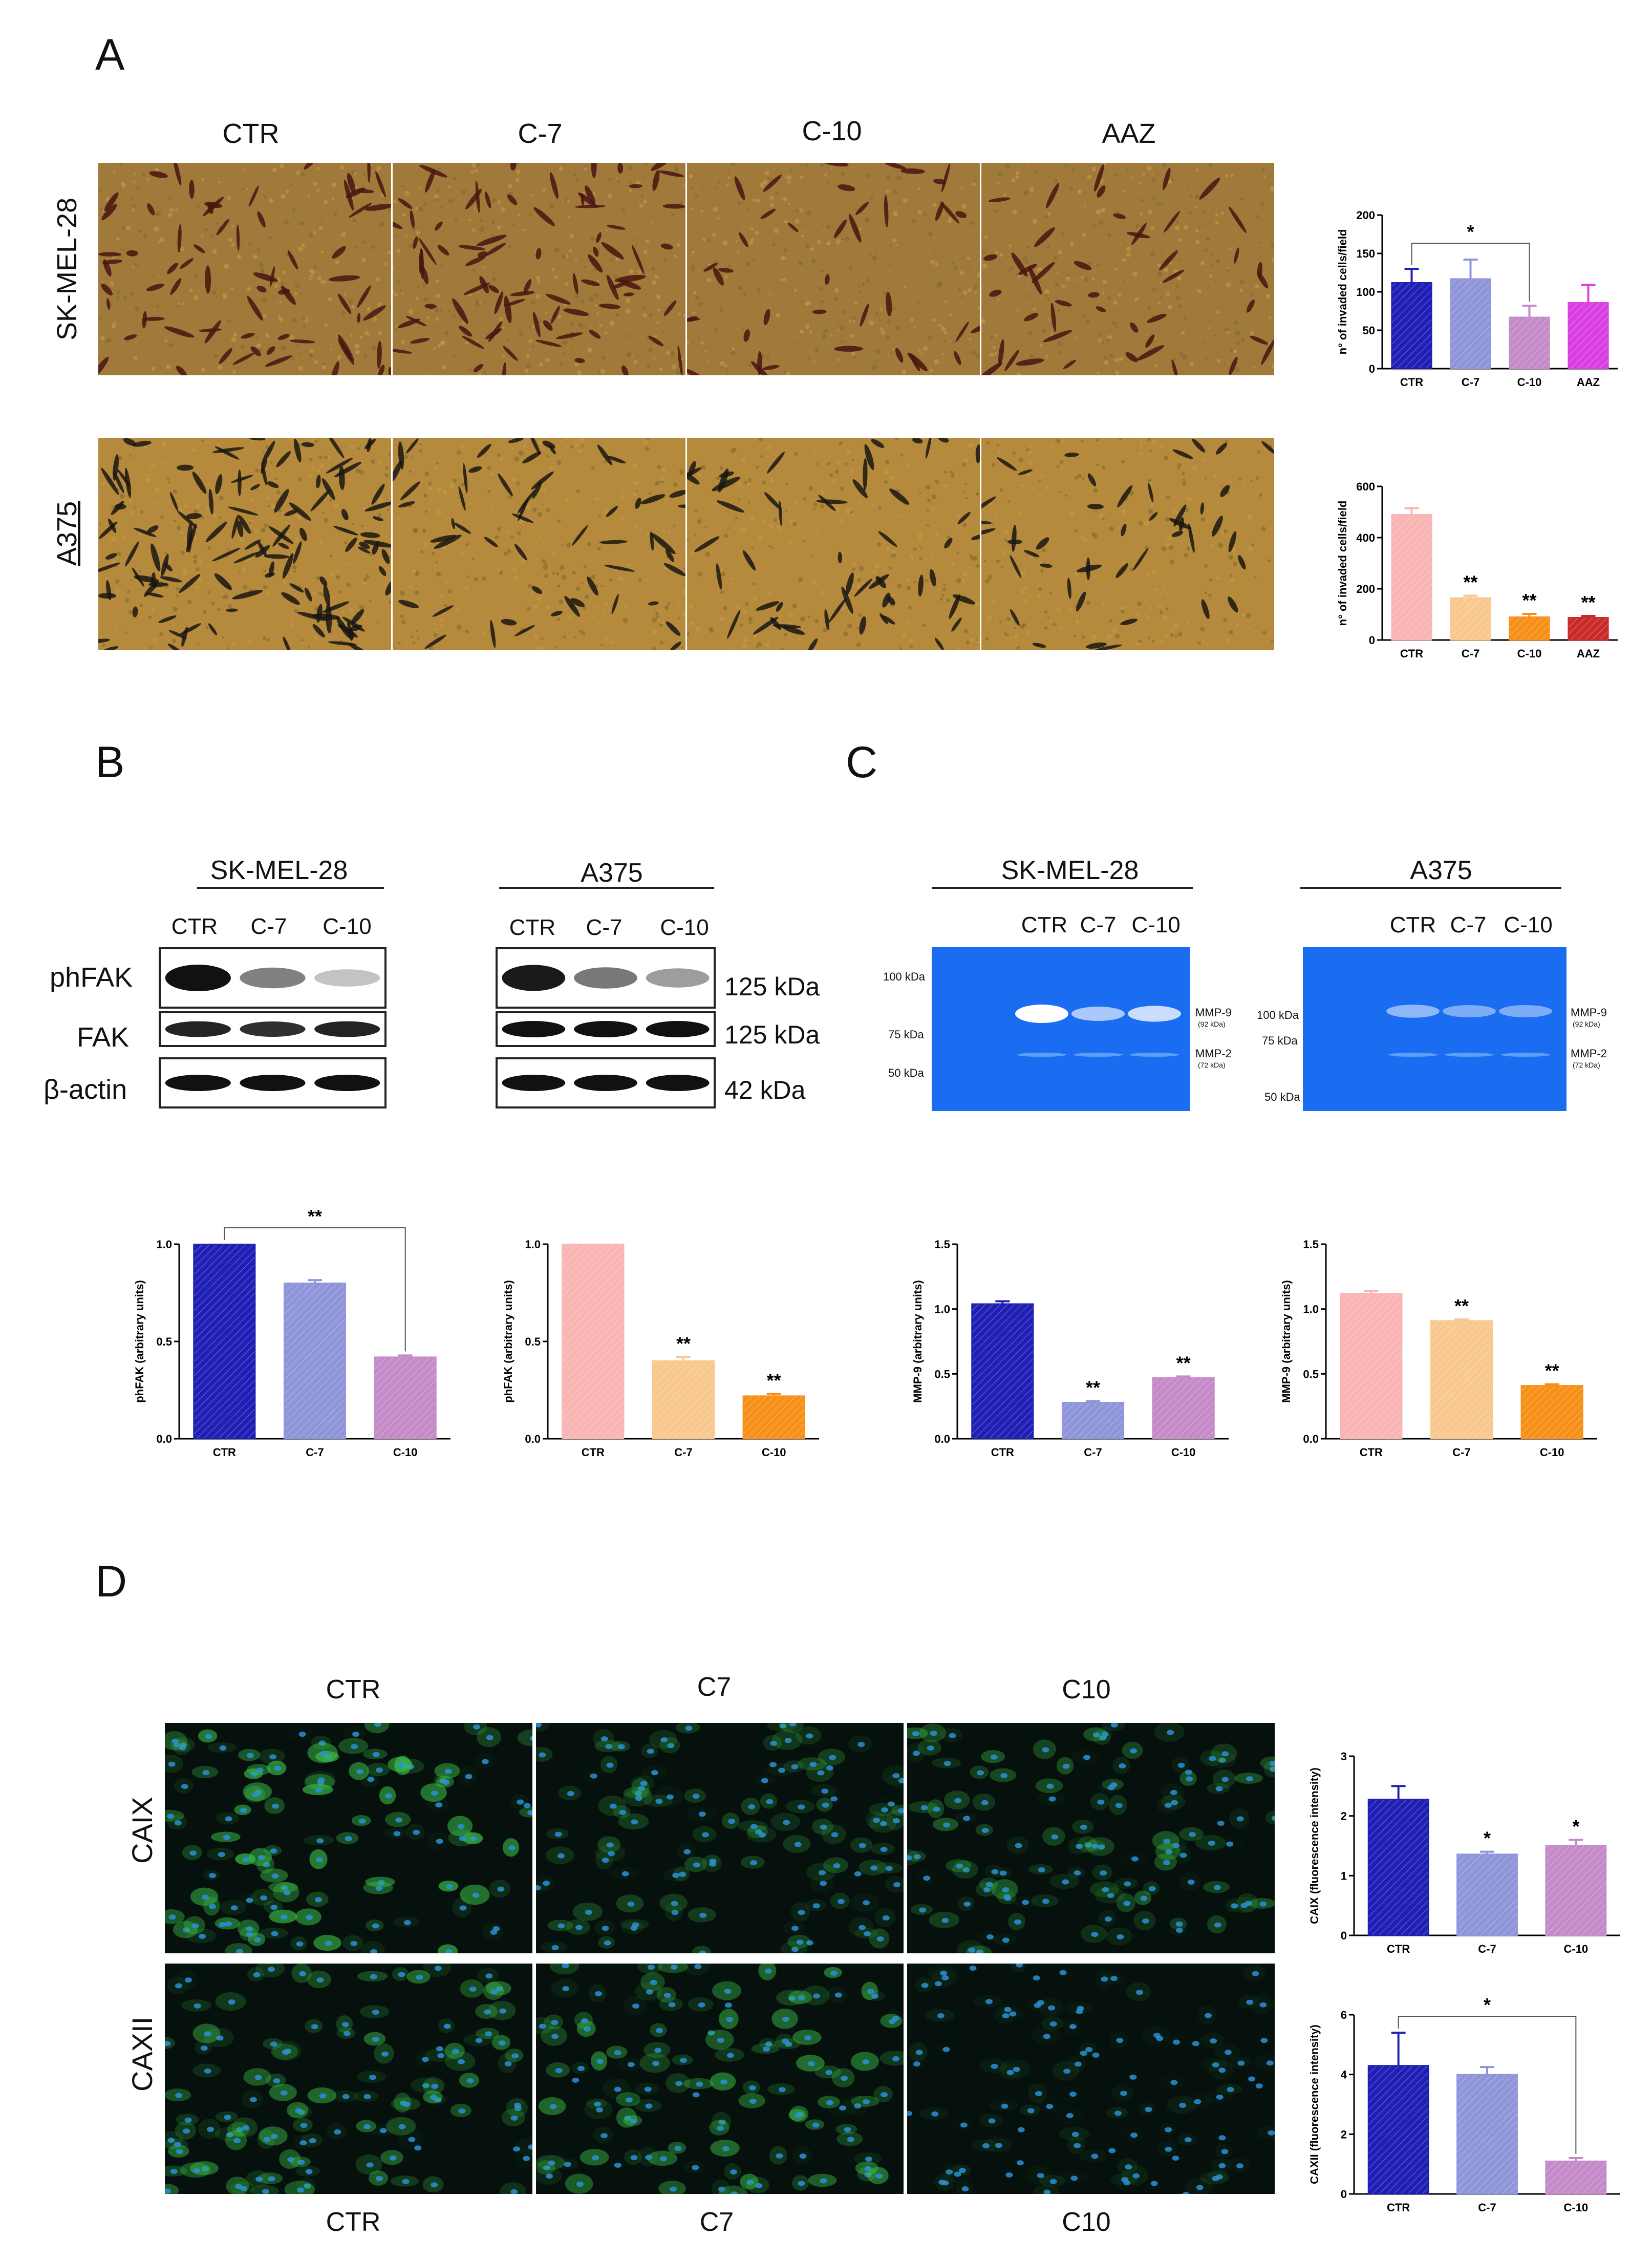 The image size is (1652, 2260). I want to click on panel-letter-a: A, so click(110, 54).